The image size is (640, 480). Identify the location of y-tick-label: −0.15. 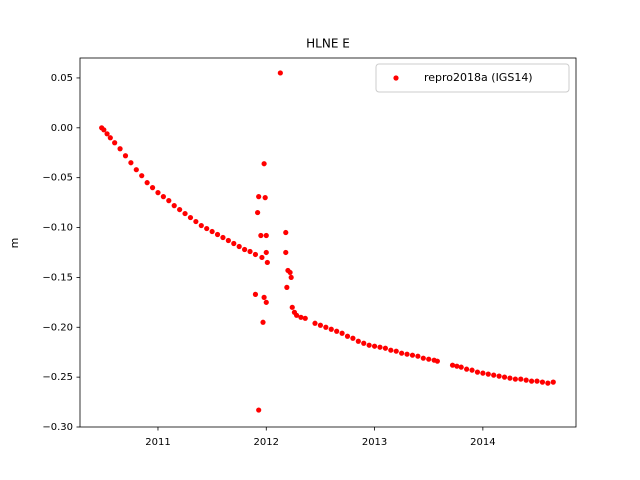
(57, 277).